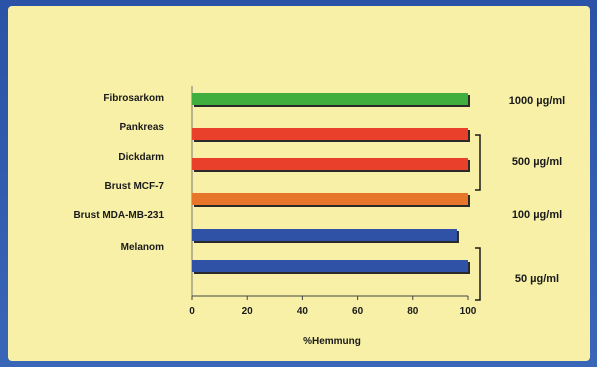 The width and height of the screenshot is (597, 367). I want to click on x-tick-label: 100, so click(468, 311).